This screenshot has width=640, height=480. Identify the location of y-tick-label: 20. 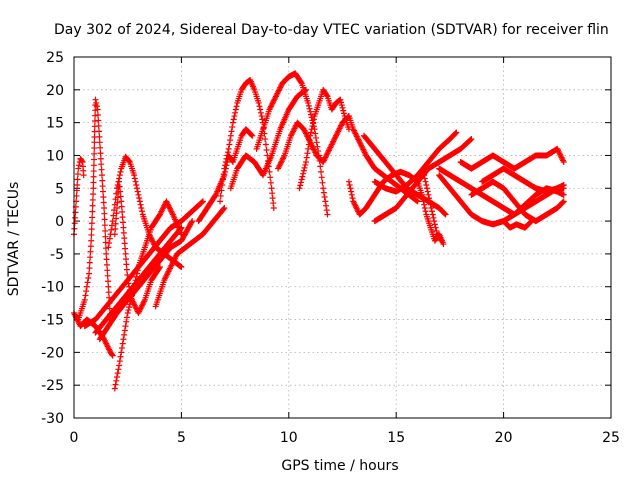
(55, 91).